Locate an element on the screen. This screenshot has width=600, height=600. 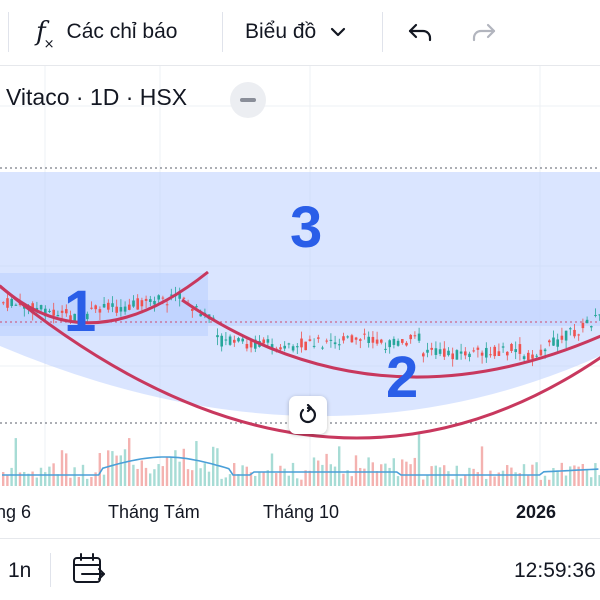
chart-type-button: Biểu đồ is located at coordinates (296, 32).